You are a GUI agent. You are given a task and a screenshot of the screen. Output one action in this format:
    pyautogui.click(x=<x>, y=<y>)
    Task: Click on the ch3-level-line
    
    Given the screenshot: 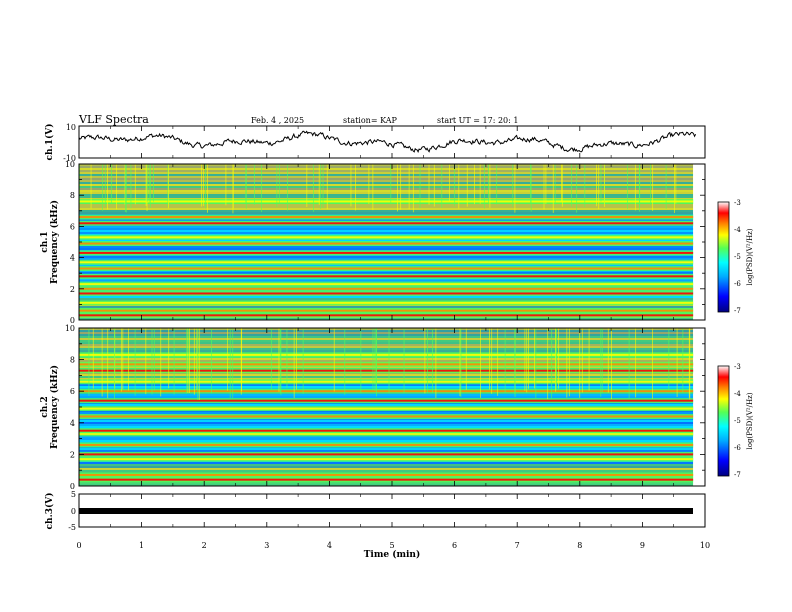 What is the action you would take?
    pyautogui.click(x=386, y=511)
    